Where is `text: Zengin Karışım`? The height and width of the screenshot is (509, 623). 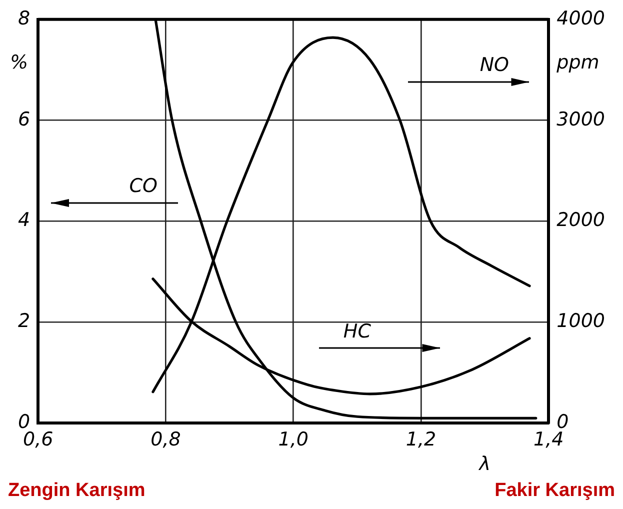
text: Zengin Karışım is located at coordinates (77, 491).